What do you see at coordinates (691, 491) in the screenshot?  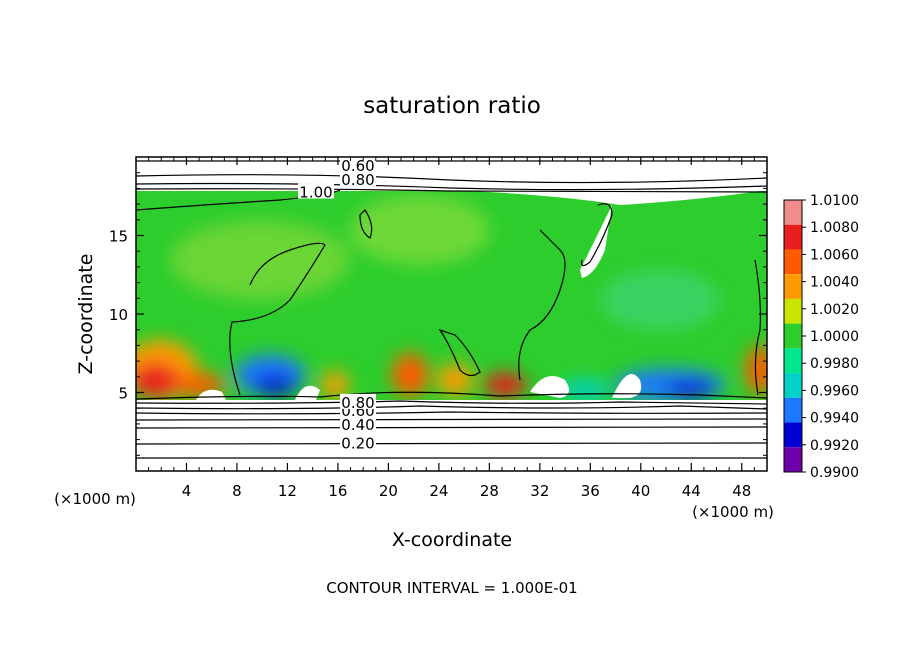 I see `x-tick-label: 44` at bounding box center [691, 491].